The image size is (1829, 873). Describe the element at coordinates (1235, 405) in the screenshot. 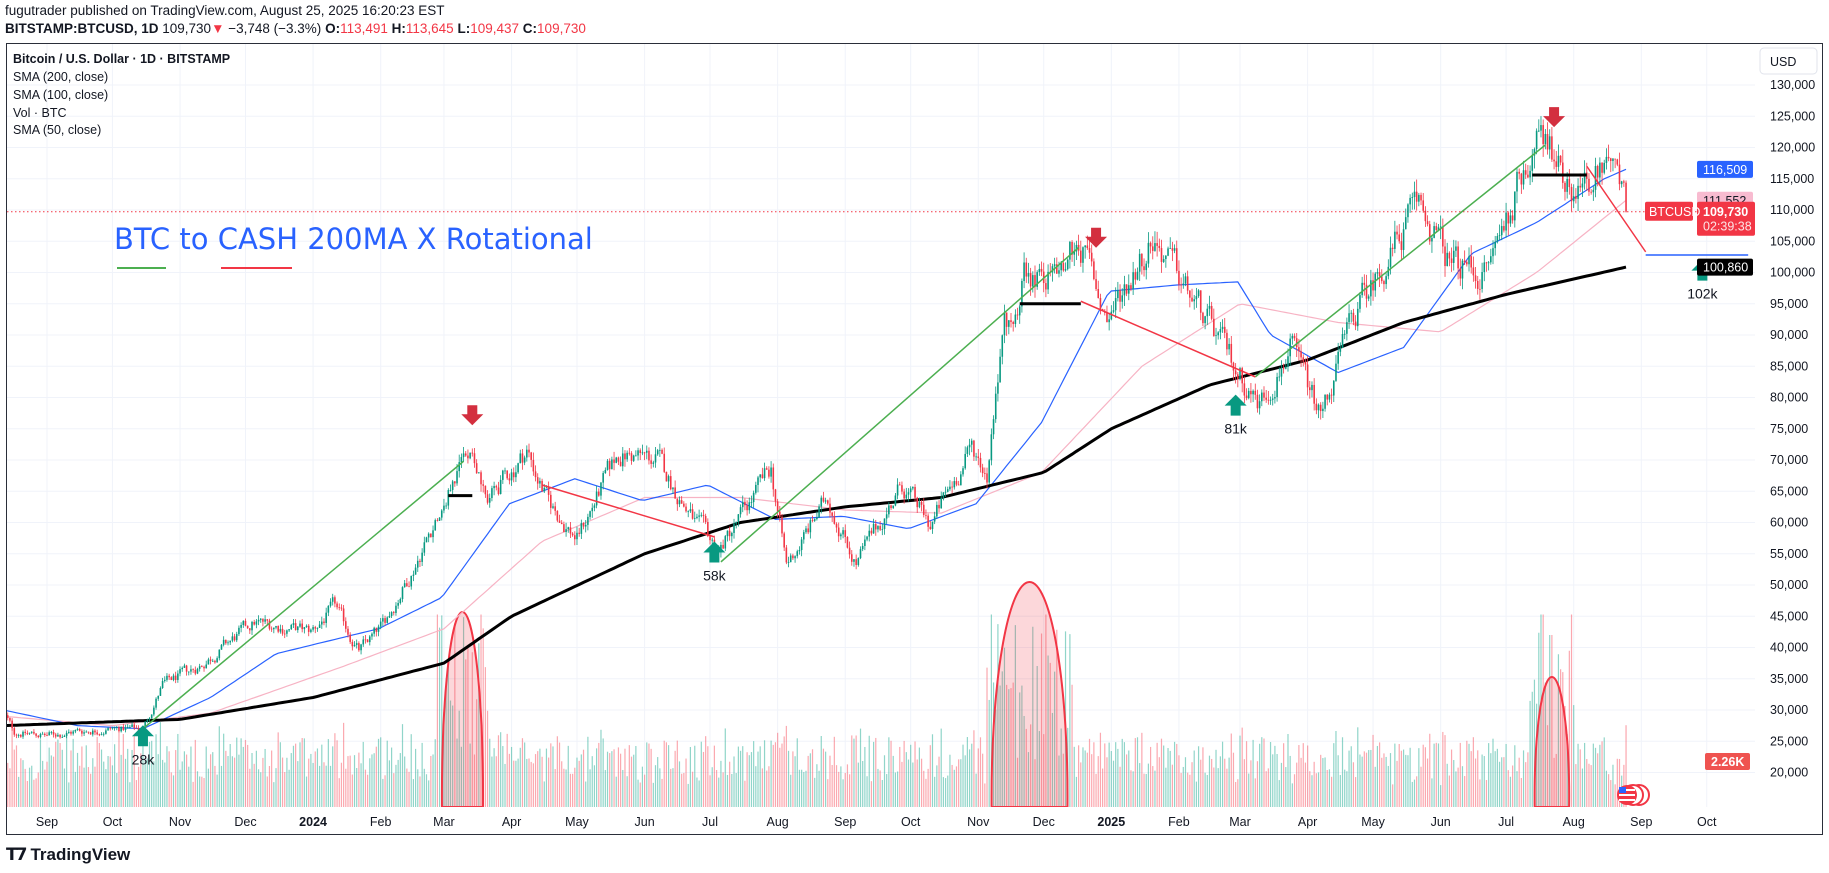

I see `buy-arrow-up-icon` at that location.